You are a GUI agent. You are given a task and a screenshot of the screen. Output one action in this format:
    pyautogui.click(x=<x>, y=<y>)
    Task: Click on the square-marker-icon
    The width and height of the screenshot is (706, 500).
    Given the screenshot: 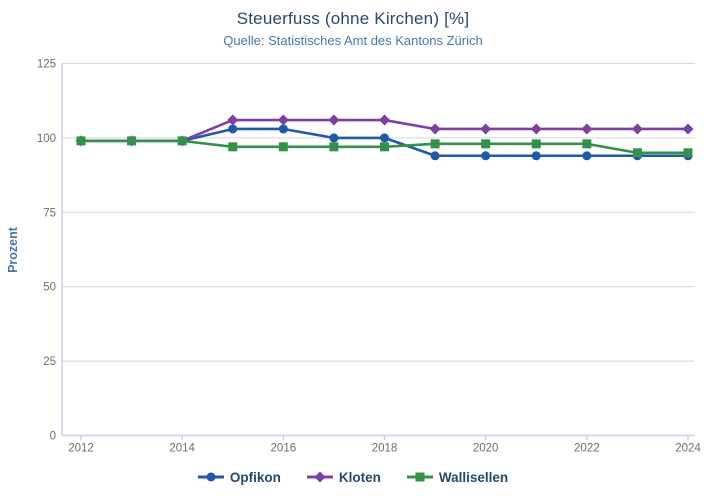 What is the action you would take?
    pyautogui.click(x=419, y=477)
    